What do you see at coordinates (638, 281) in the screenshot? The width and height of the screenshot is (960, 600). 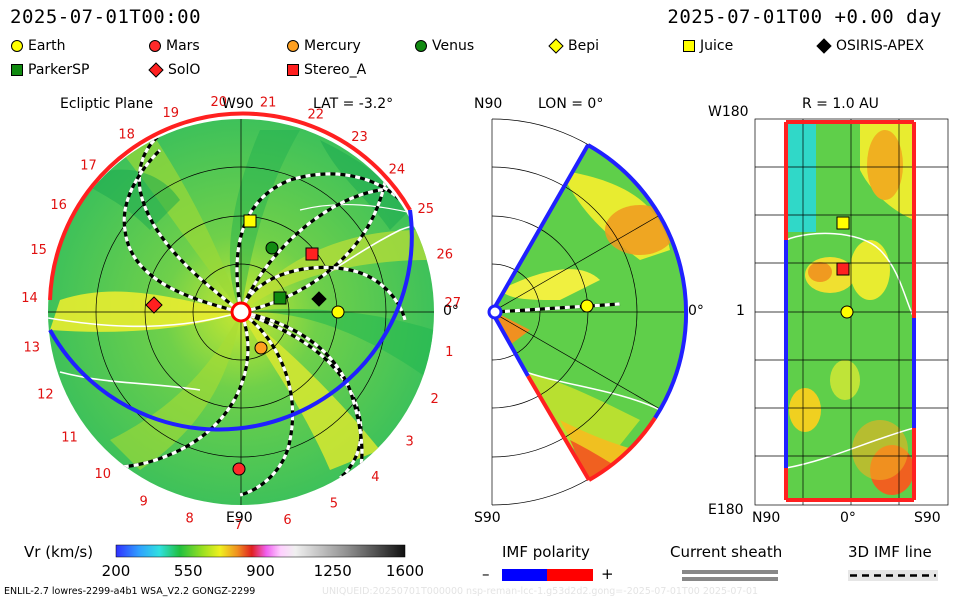 I see `meridional-polarity-negative` at bounding box center [638, 281].